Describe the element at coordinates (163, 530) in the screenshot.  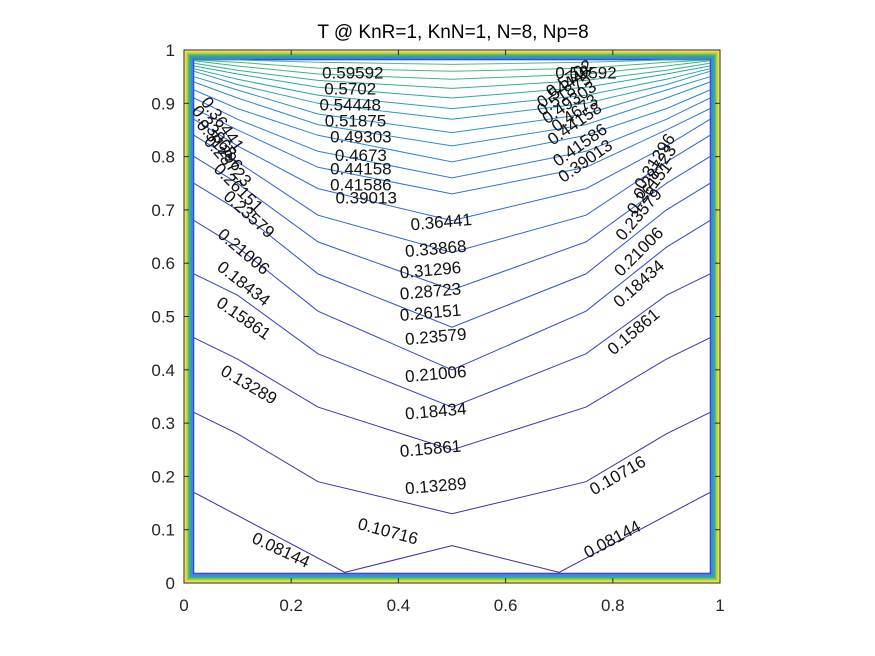
I see `y-tick-label: 0.1` at that location.